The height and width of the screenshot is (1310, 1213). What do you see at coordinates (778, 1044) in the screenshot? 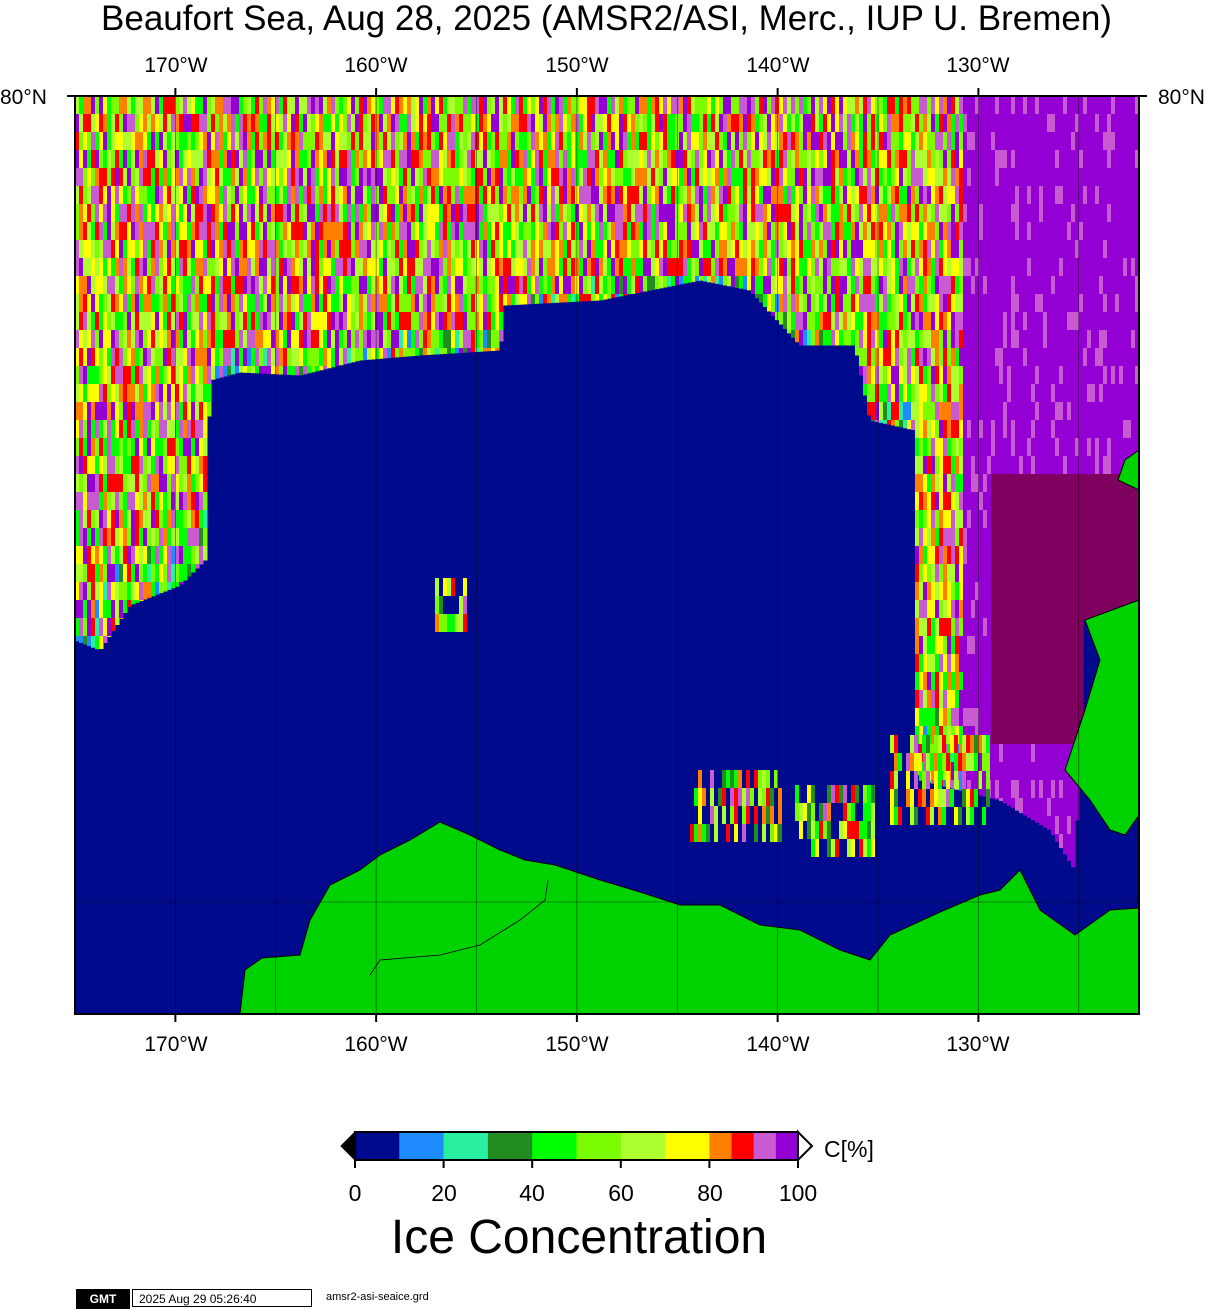
I see `lon-label-bottom-140w: 140°W` at bounding box center [778, 1044].